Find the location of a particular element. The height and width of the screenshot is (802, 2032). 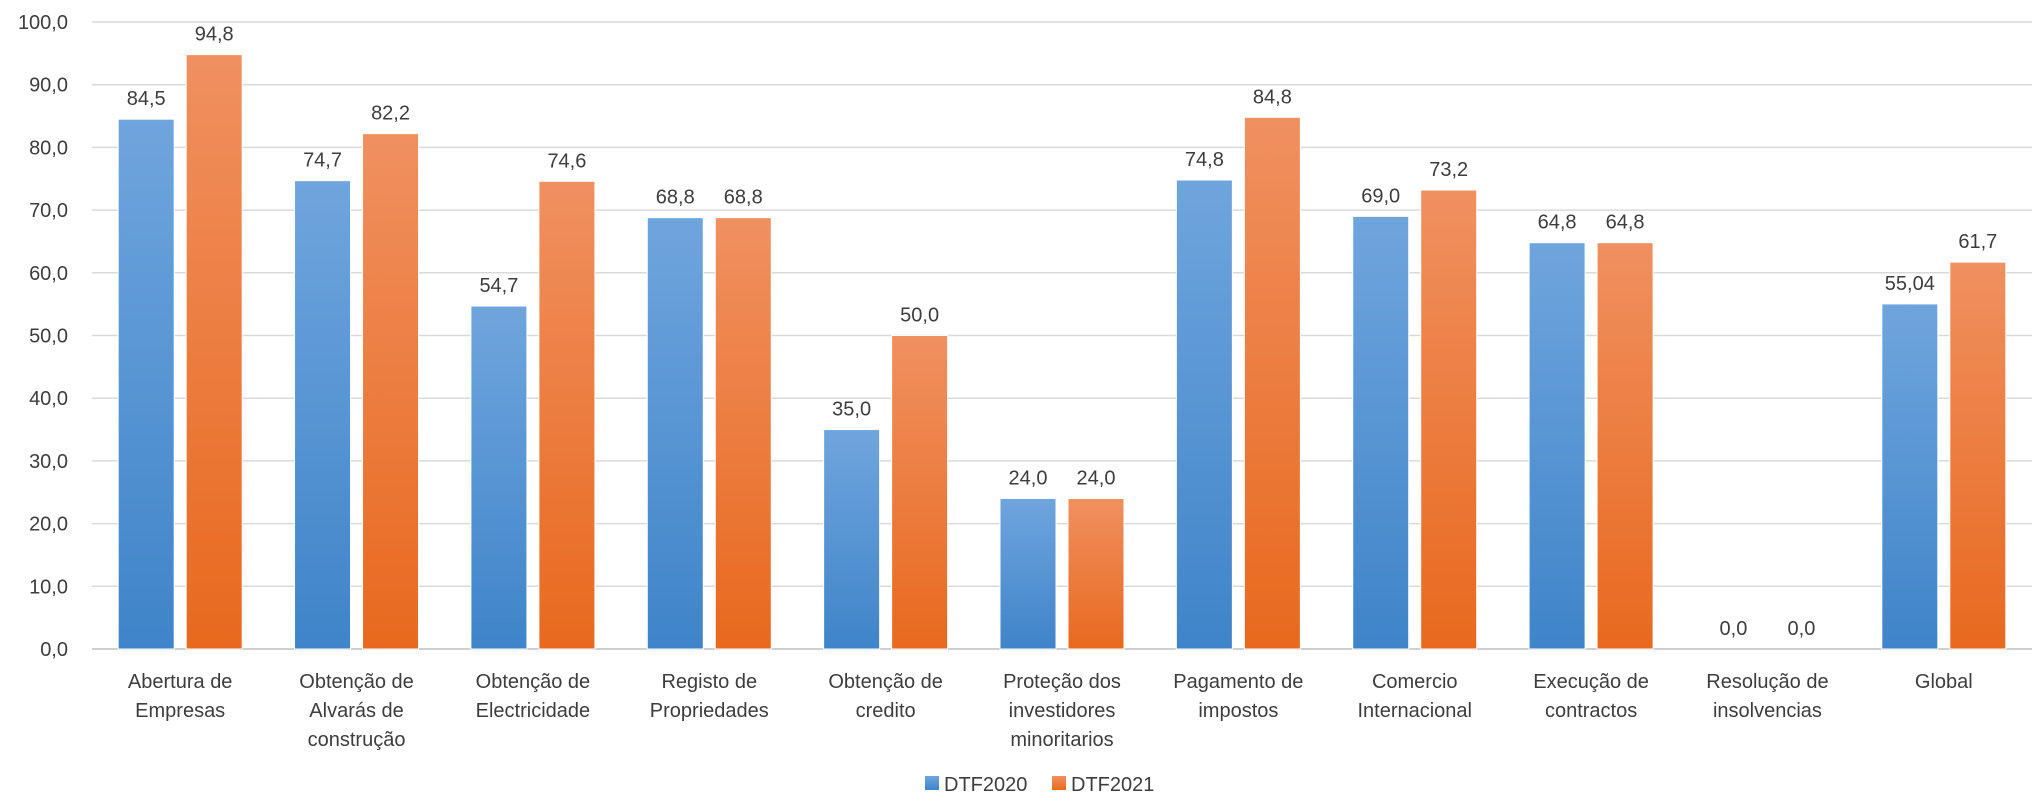

y-tick-label: 30,0 is located at coordinates (48, 462).